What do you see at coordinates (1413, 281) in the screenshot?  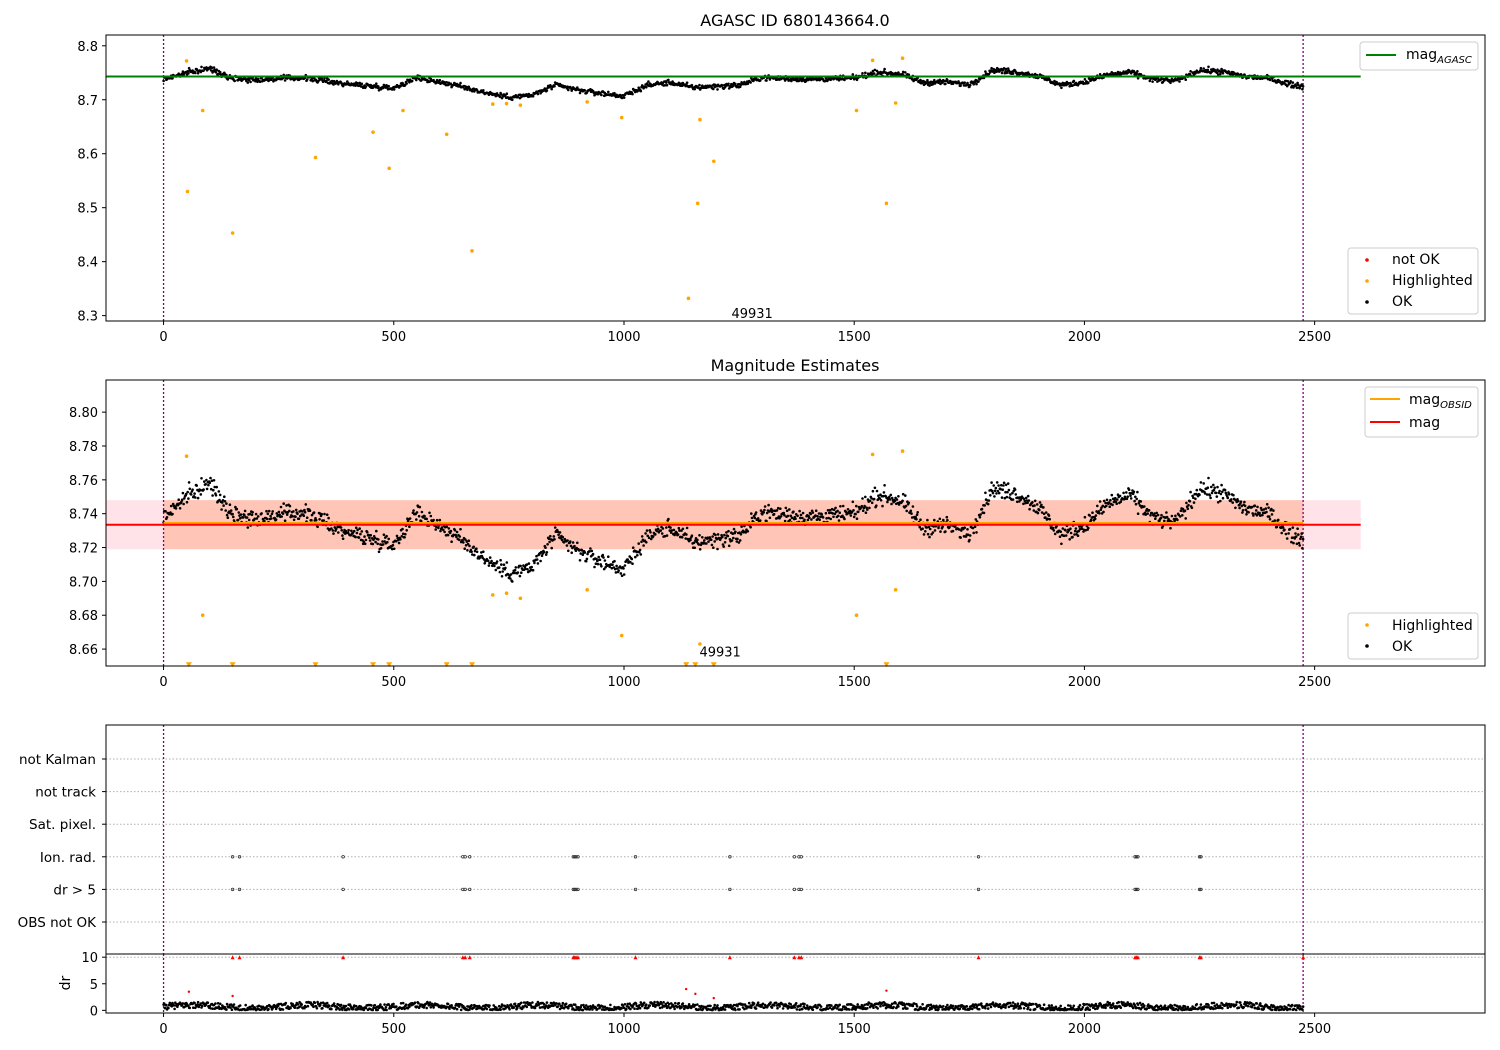 I see `agasc-legend-status: not OK Highlighted OK` at bounding box center [1413, 281].